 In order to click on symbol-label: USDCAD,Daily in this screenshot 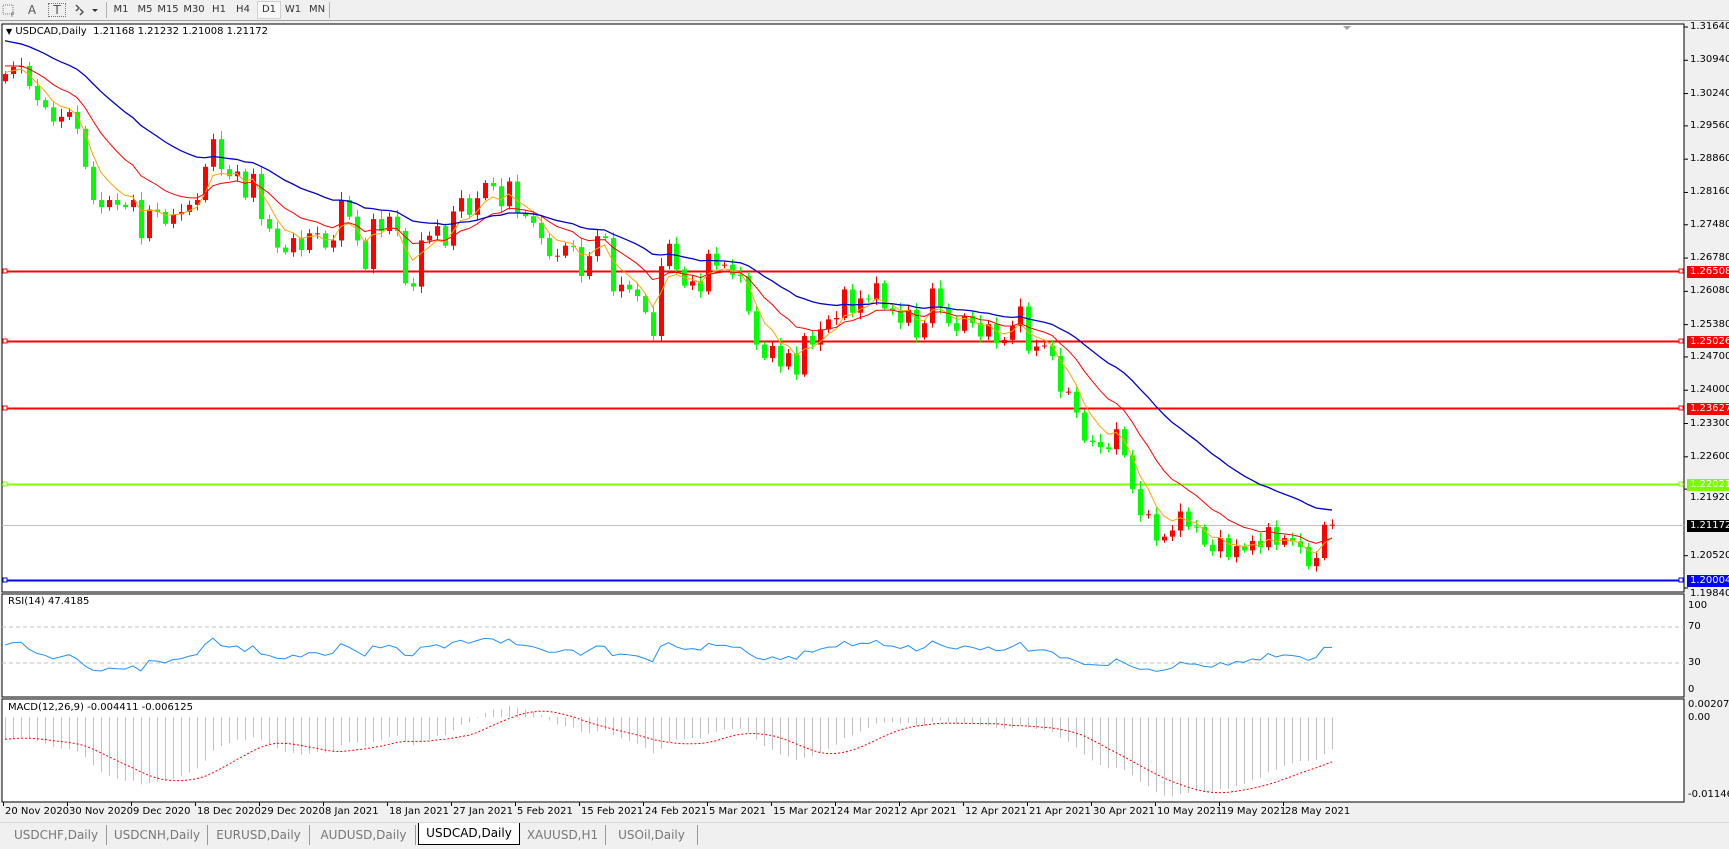, I will do `click(51, 31)`.